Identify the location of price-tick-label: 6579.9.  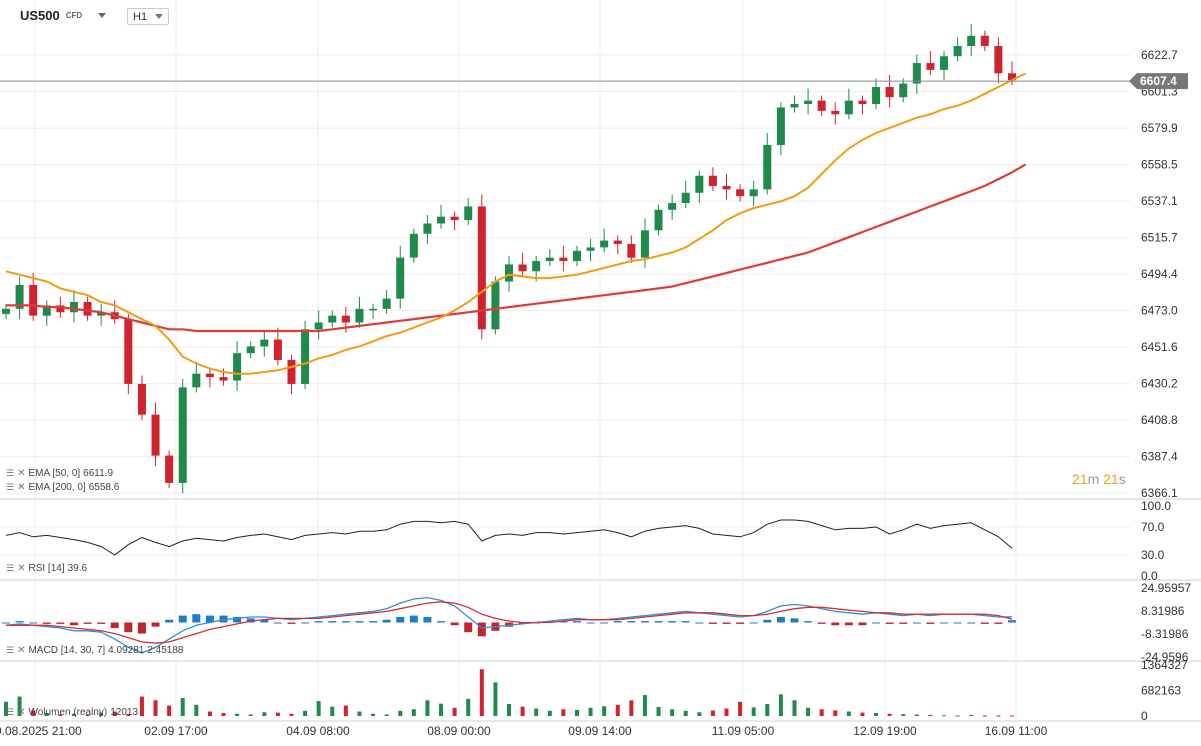
(1159, 128).